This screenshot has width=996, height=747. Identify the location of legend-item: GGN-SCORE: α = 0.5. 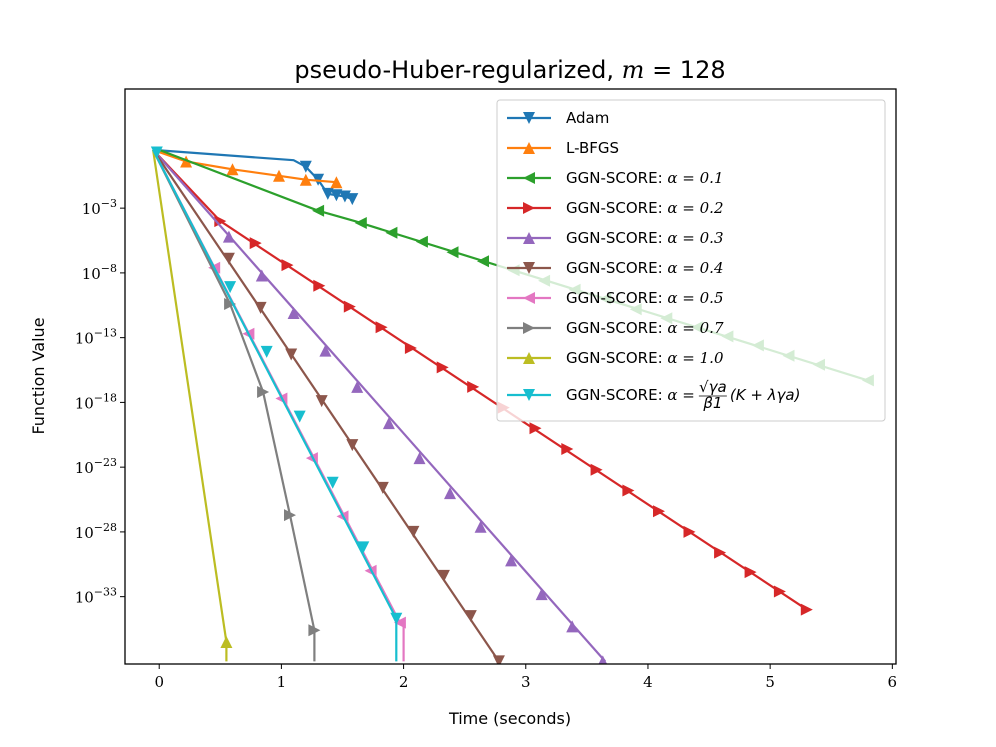
(615, 298).